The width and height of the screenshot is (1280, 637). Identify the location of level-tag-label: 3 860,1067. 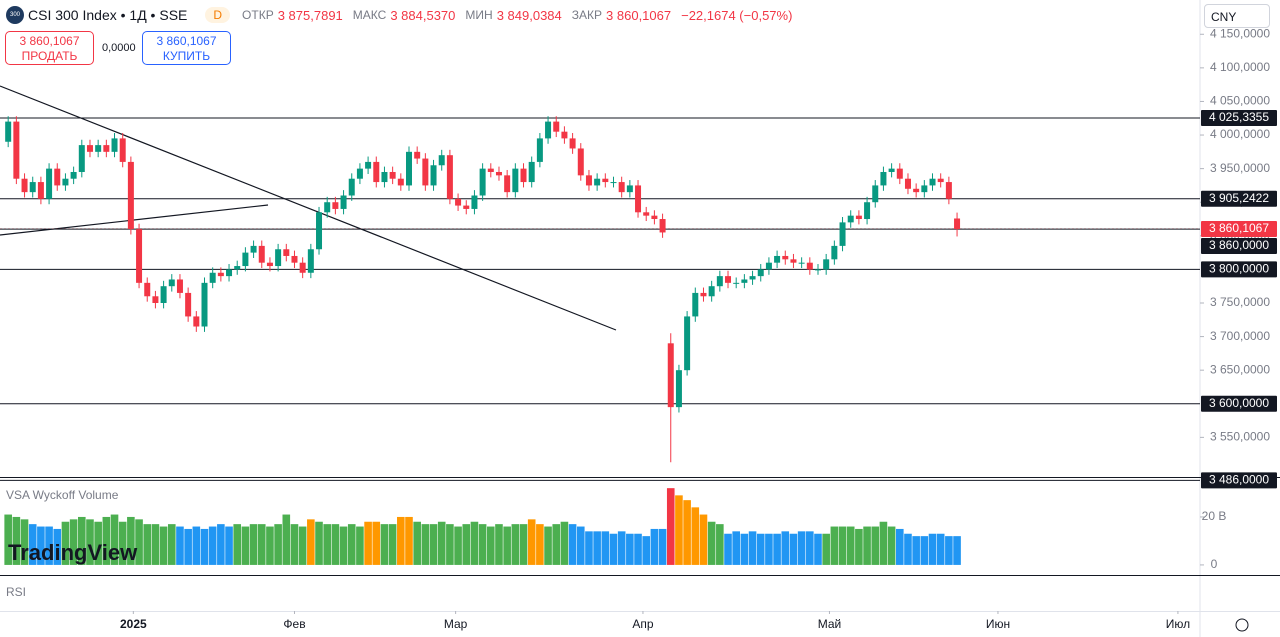
(1239, 228).